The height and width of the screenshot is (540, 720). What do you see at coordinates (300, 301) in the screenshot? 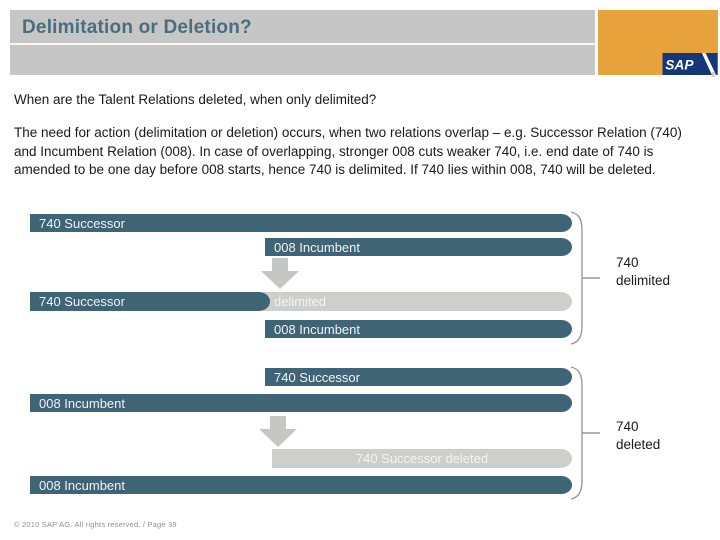
I see `bar-label: delimited` at bounding box center [300, 301].